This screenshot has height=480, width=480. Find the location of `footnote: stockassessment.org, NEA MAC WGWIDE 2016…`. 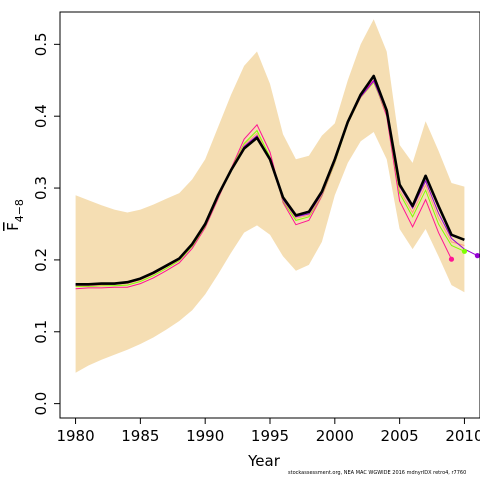

footnote: stockassessment.org, NEA MAC WGWIDE 2016… is located at coordinates (377, 473).